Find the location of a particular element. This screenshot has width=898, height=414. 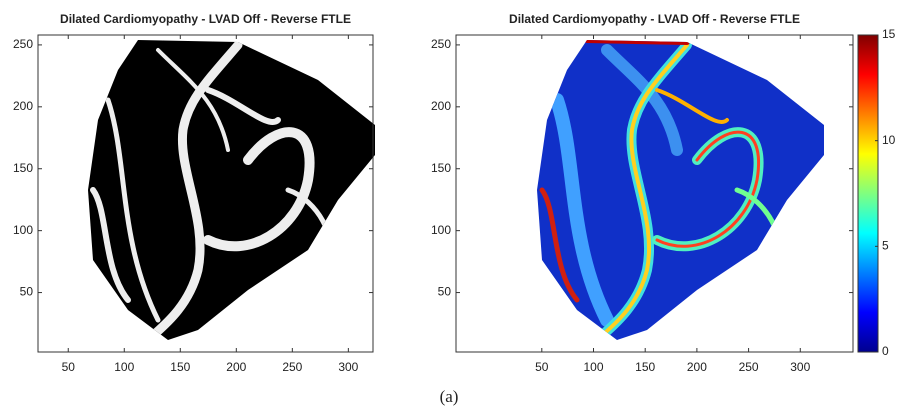

colorbar-tick-label: 15 is located at coordinates (889, 34).